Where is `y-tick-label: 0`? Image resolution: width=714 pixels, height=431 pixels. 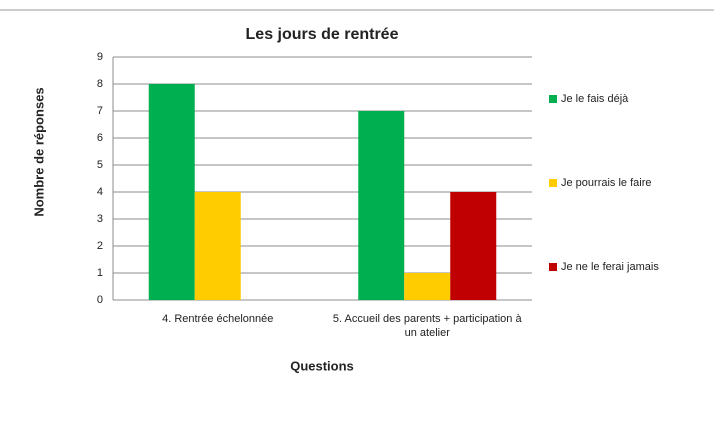 y-tick-label: 0 is located at coordinates (100, 300).